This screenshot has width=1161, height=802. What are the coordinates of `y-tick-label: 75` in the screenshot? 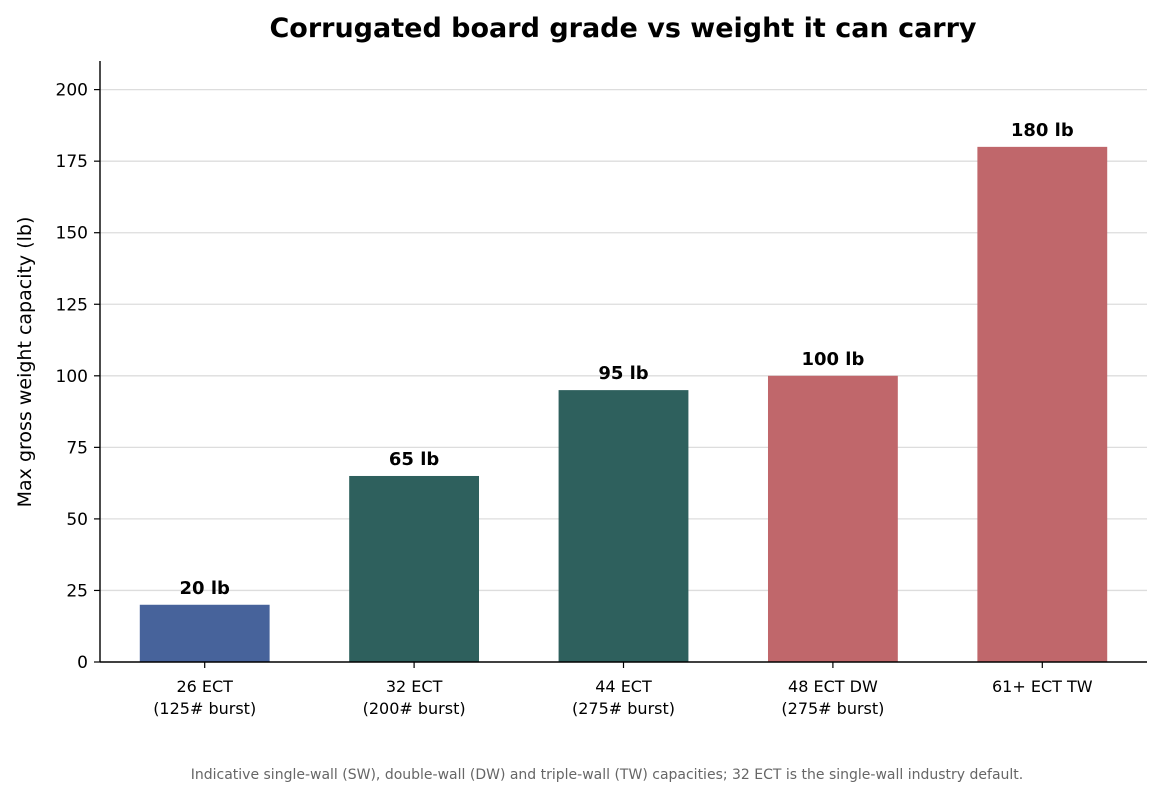 It's located at (77, 448).